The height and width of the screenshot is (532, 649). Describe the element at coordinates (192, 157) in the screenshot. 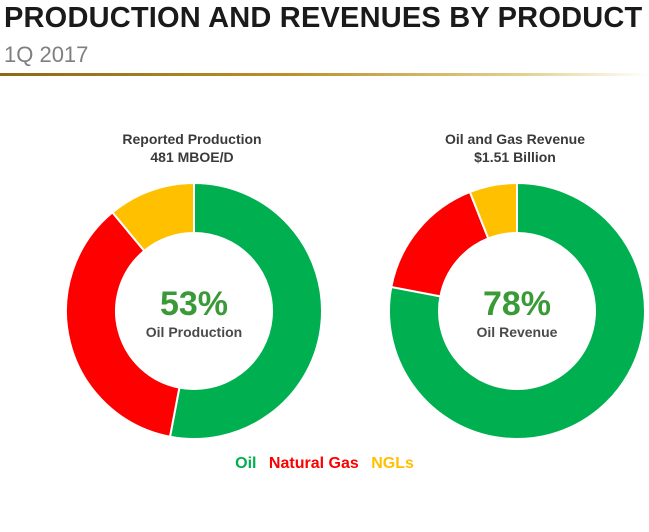

I see `production-chart-subtitle: 481 MBOE/D` at that location.